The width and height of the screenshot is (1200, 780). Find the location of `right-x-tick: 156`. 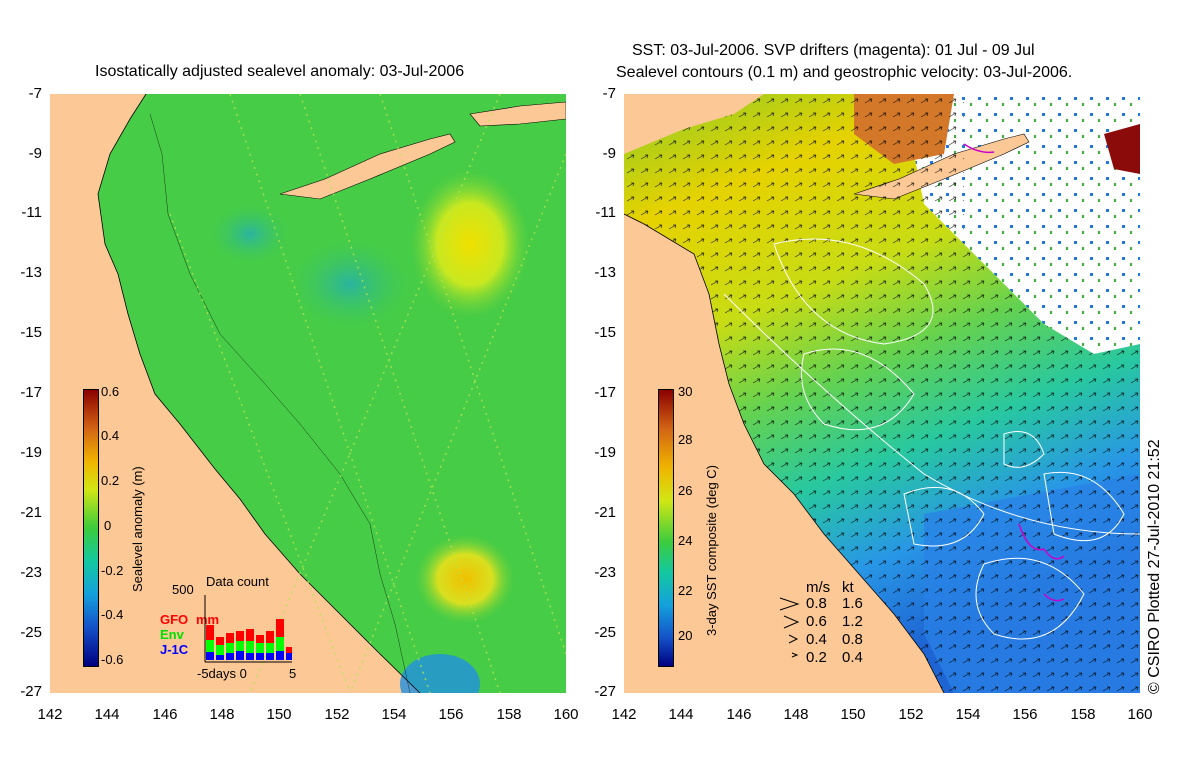

right-x-tick: 156 is located at coordinates (1025, 714).